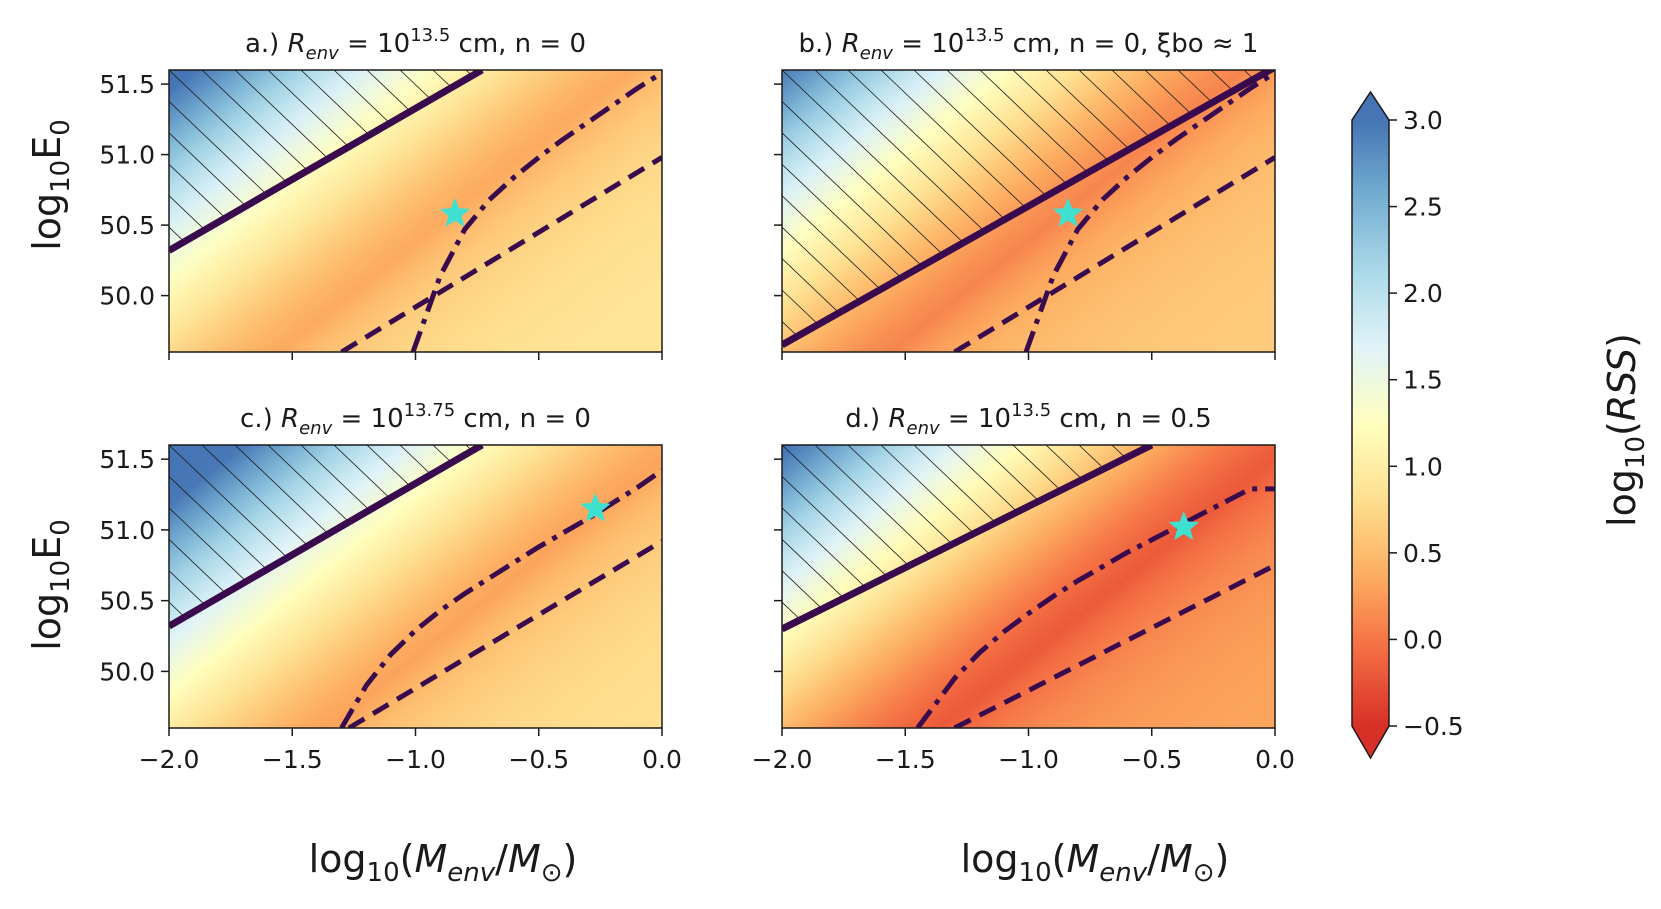 The width and height of the screenshot is (1661, 909). What do you see at coordinates (326, 162) in the screenshot?
I see `solid-line-a` at bounding box center [326, 162].